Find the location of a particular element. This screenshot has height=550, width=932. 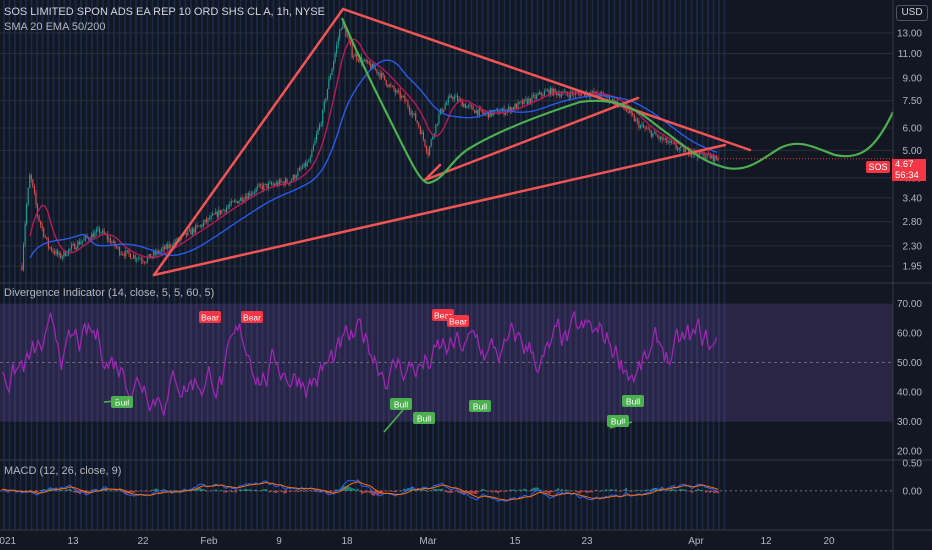

x-tick-label: 12 is located at coordinates (766, 541).